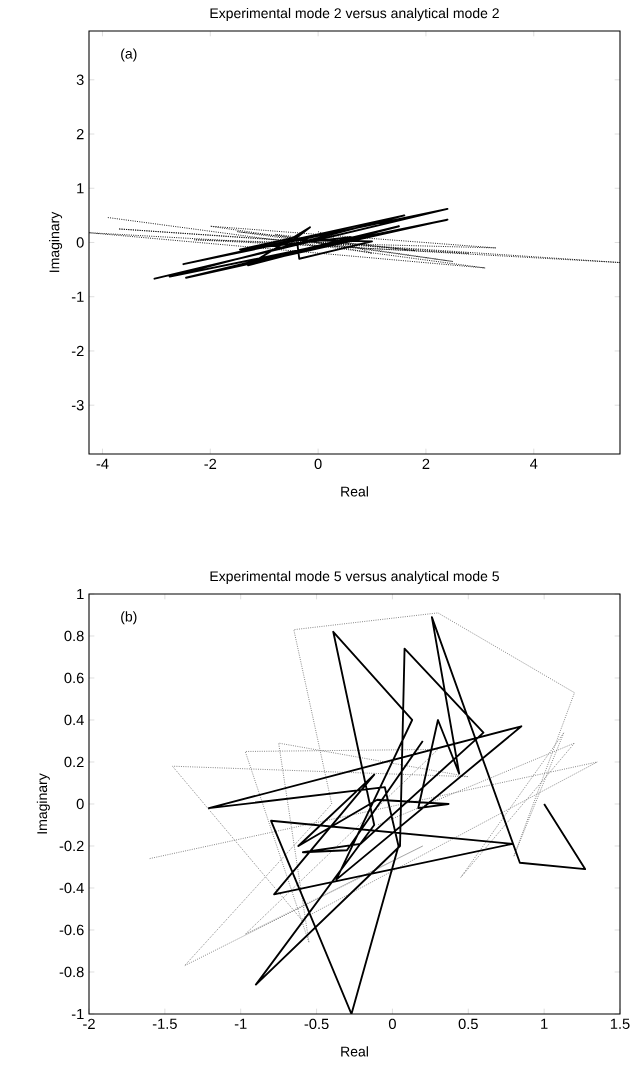 The width and height of the screenshot is (635, 1084). I want to click on x-tick-label: 1, so click(544, 1023).